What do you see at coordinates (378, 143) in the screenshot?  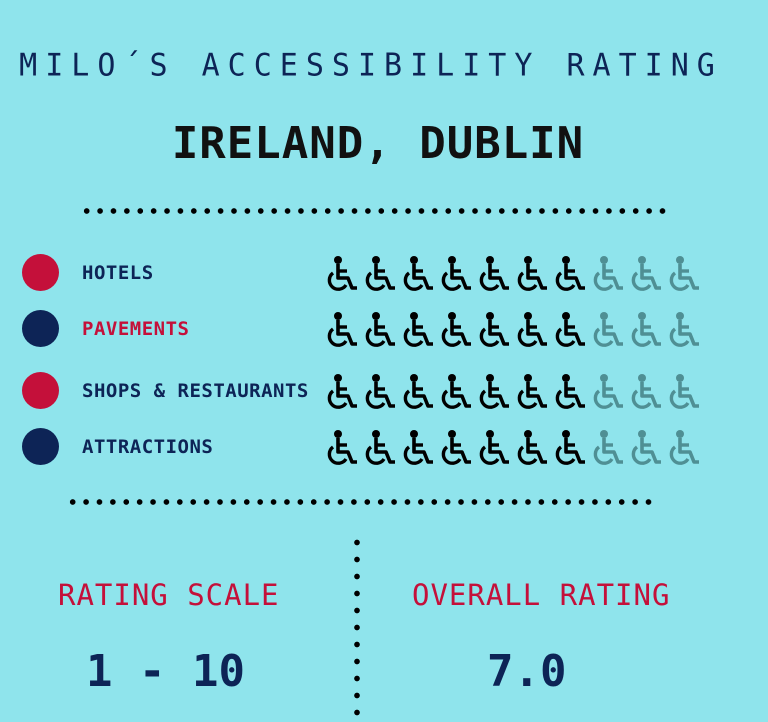 I see `location-title: IRELAND, DUBLIN` at bounding box center [378, 143].